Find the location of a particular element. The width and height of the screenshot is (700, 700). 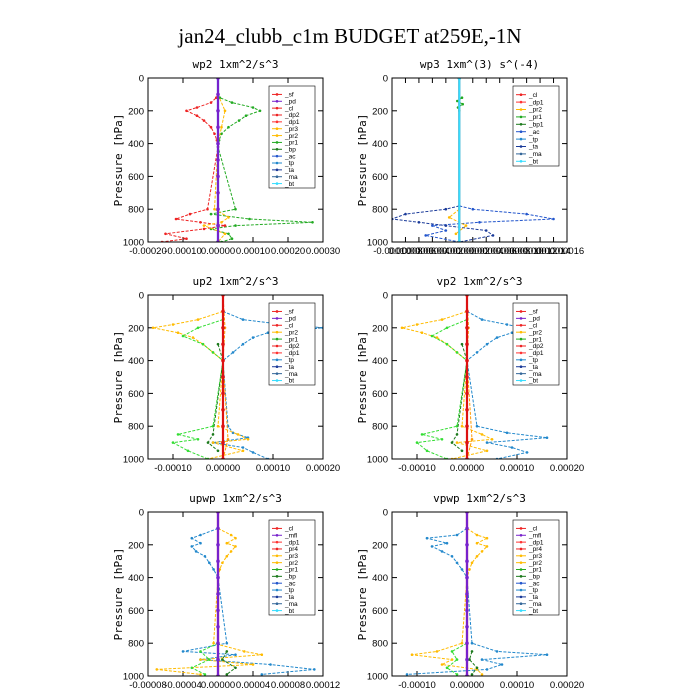

y-tick-label: 400 is located at coordinates (380, 578).